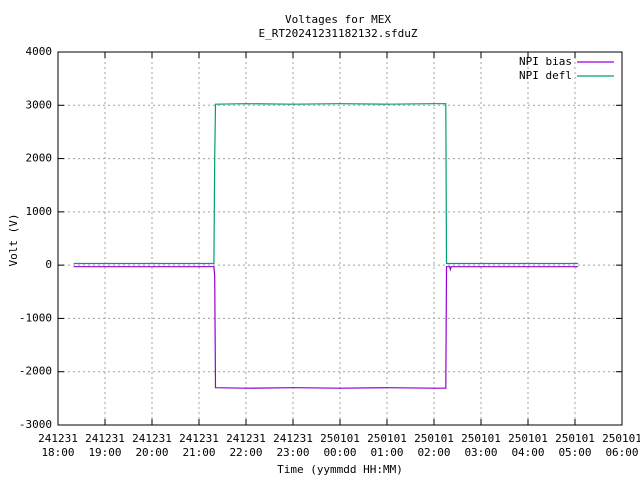 This screenshot has width=640, height=480. What do you see at coordinates (39, 211) in the screenshot?
I see `y-tick-label: 1000` at bounding box center [39, 211].